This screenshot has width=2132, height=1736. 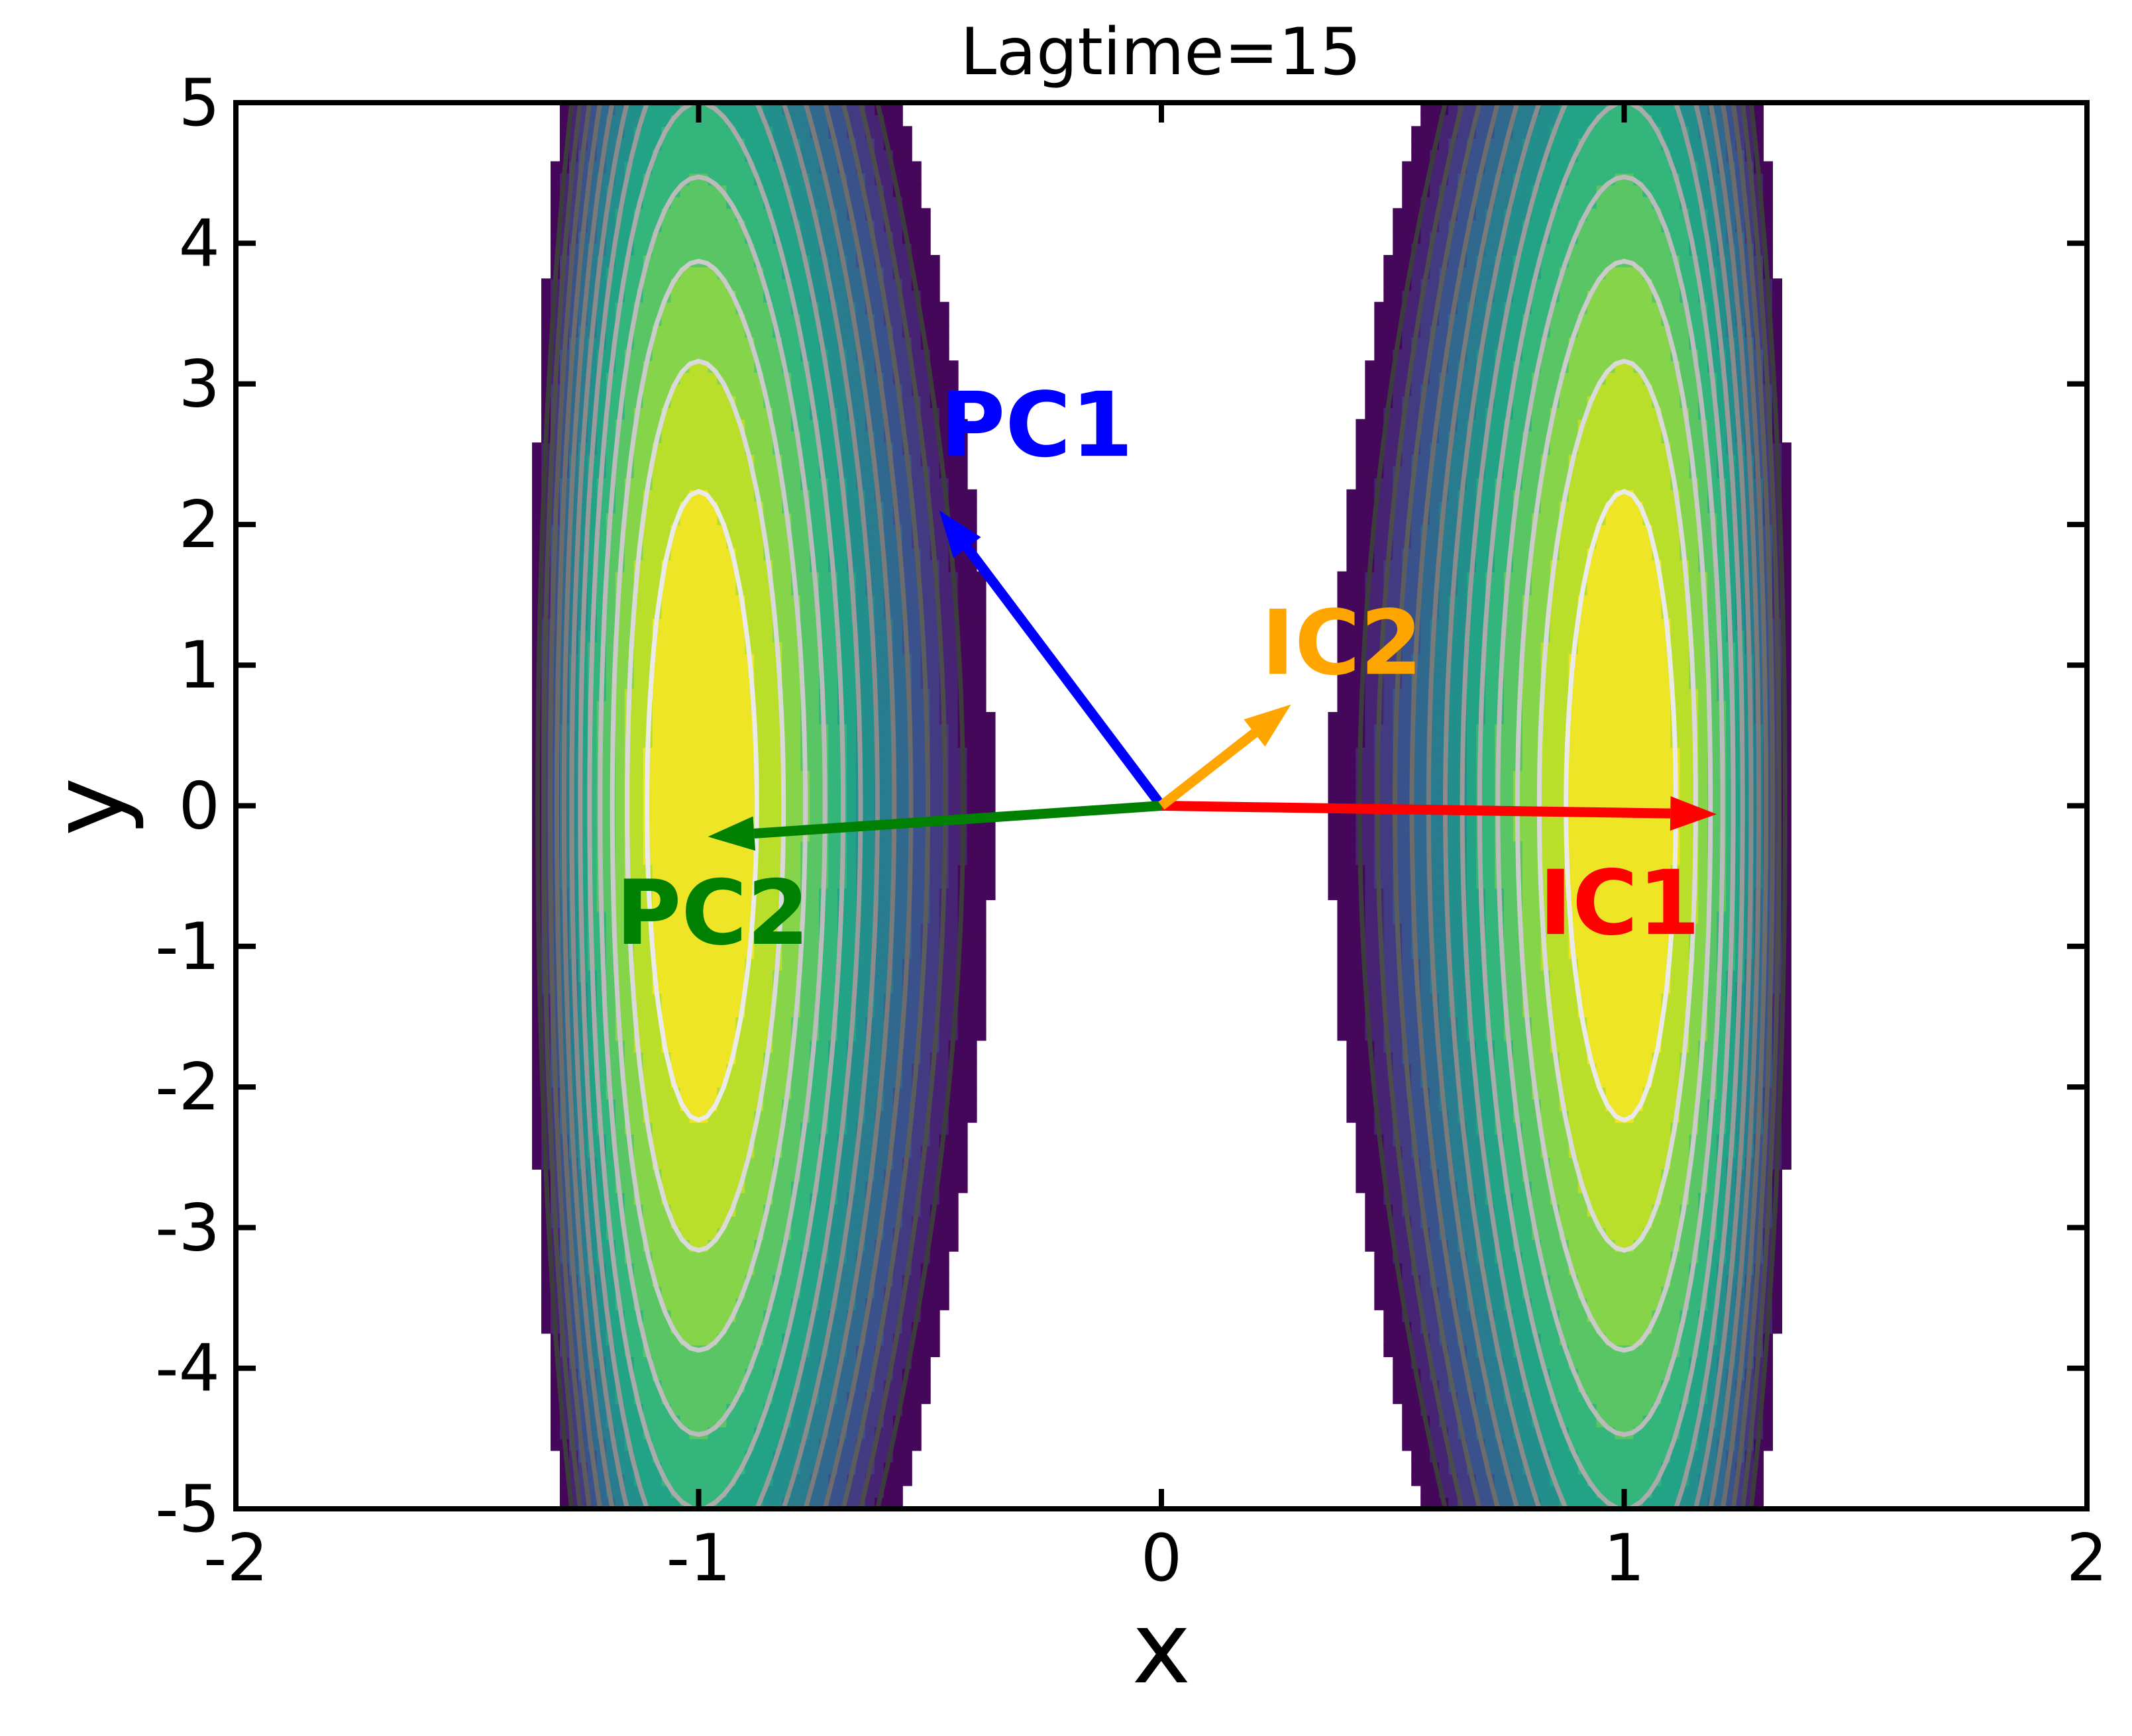 What do you see at coordinates (88, 807) in the screenshot?
I see `y-axis-label: y` at bounding box center [88, 807].